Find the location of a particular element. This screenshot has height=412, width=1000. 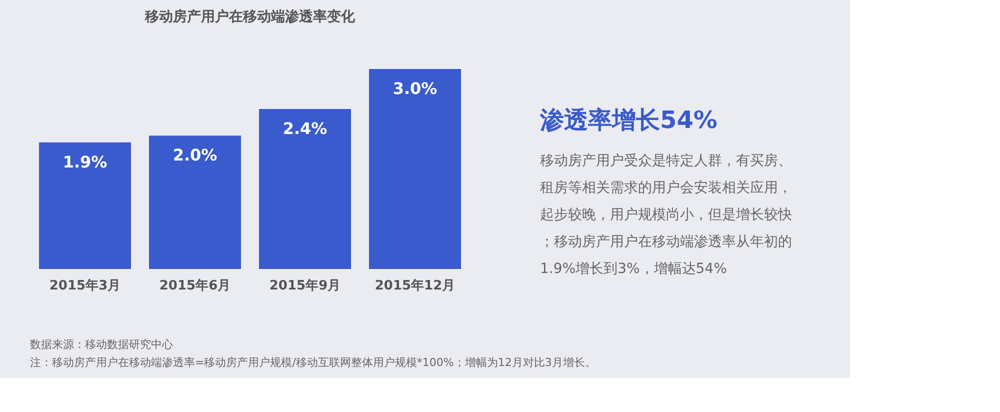

text: 注：移动房产用户在移动端渗透率=移动房产用户规模/移动互联网整体用户规模*100%；增幅为12月对比3月增长。 is located at coordinates (313, 362).